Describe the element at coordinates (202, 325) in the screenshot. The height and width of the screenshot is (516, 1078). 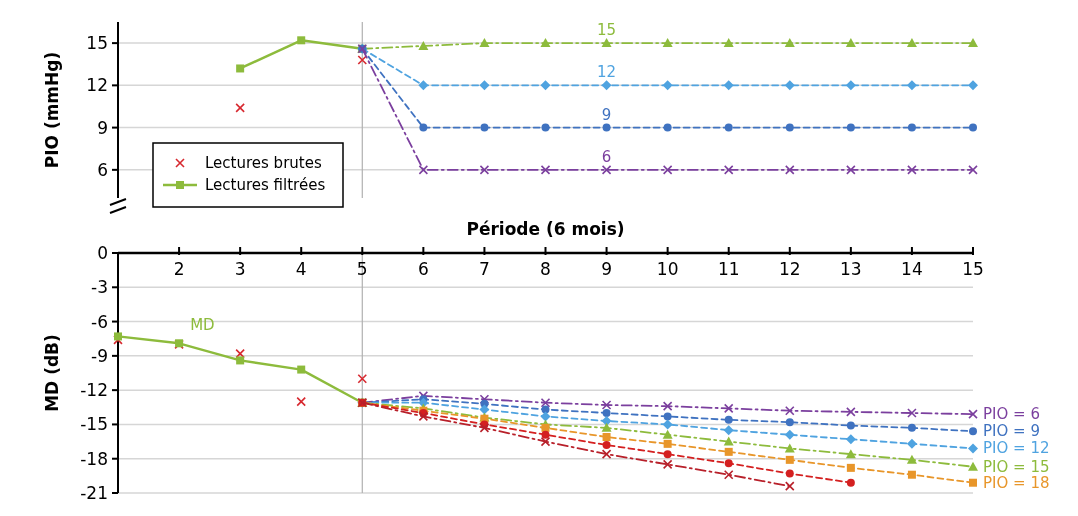
I see `series-label: MD` at that location.